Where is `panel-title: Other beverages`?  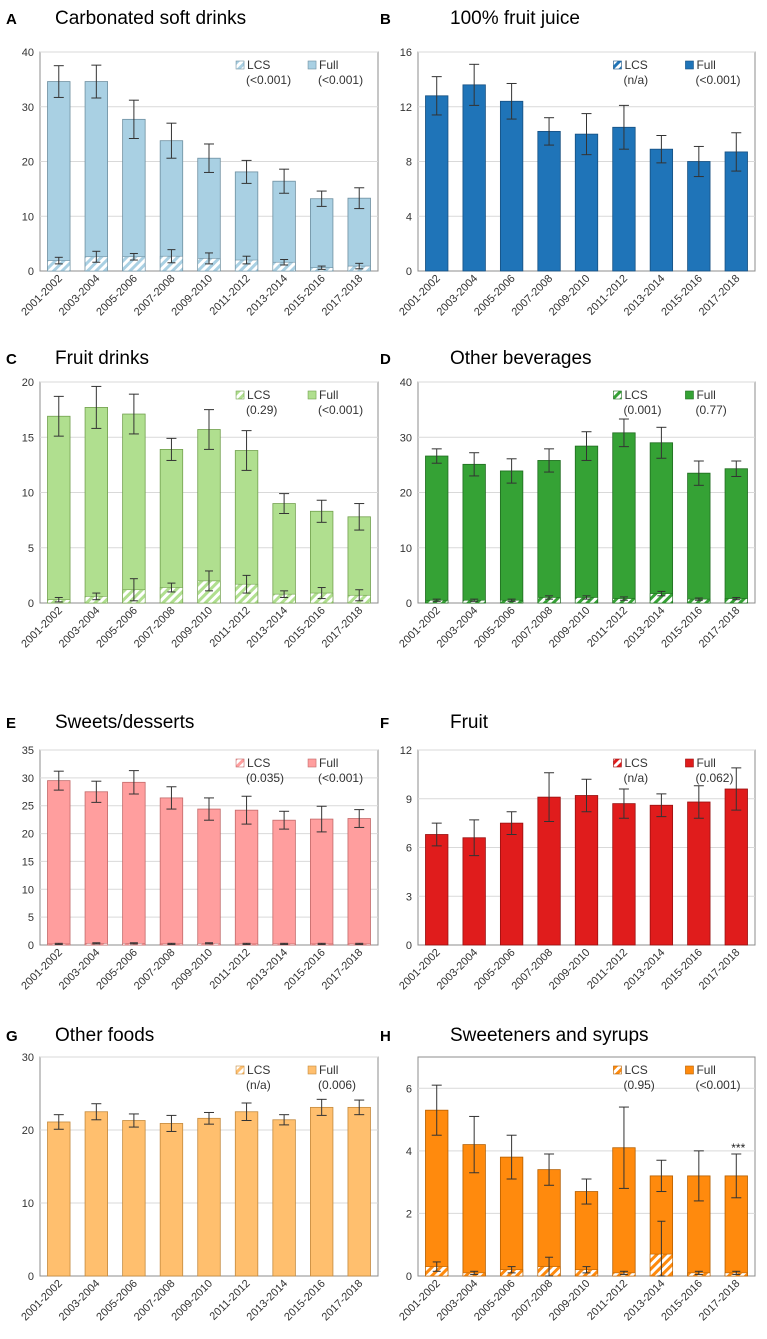 panel-title: Other beverages is located at coordinates (521, 358).